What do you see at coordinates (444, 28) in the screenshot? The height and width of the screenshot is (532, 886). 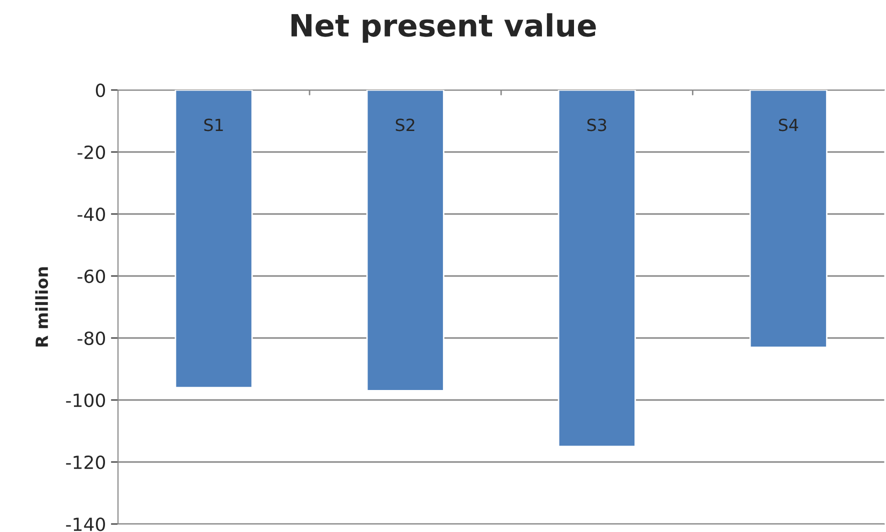 I see `chart-title: Net present value` at bounding box center [444, 28].